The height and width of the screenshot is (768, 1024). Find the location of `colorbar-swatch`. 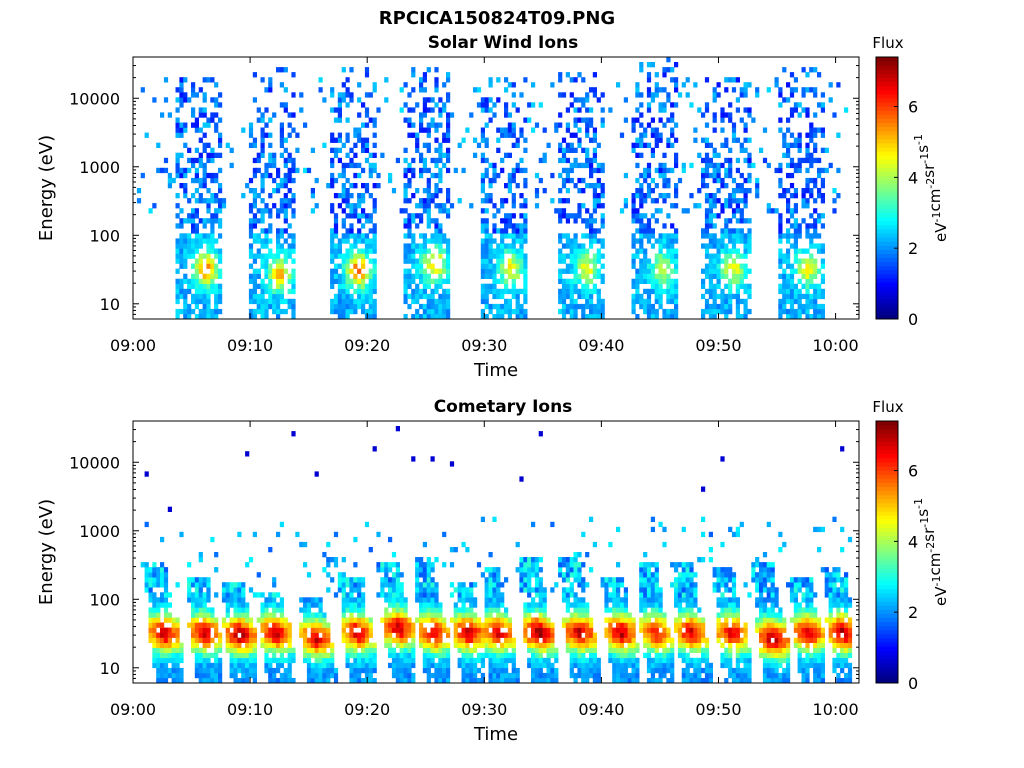

colorbar-swatch is located at coordinates (887, 149).